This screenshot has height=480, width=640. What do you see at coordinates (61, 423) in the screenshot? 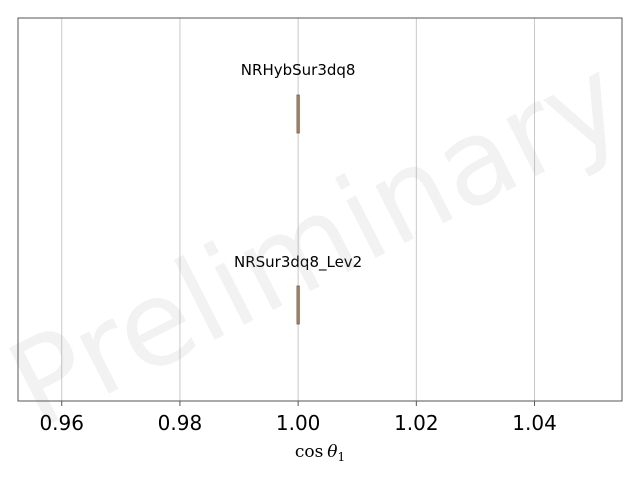
I see `x-tick-label: 0.96` at bounding box center [61, 423].